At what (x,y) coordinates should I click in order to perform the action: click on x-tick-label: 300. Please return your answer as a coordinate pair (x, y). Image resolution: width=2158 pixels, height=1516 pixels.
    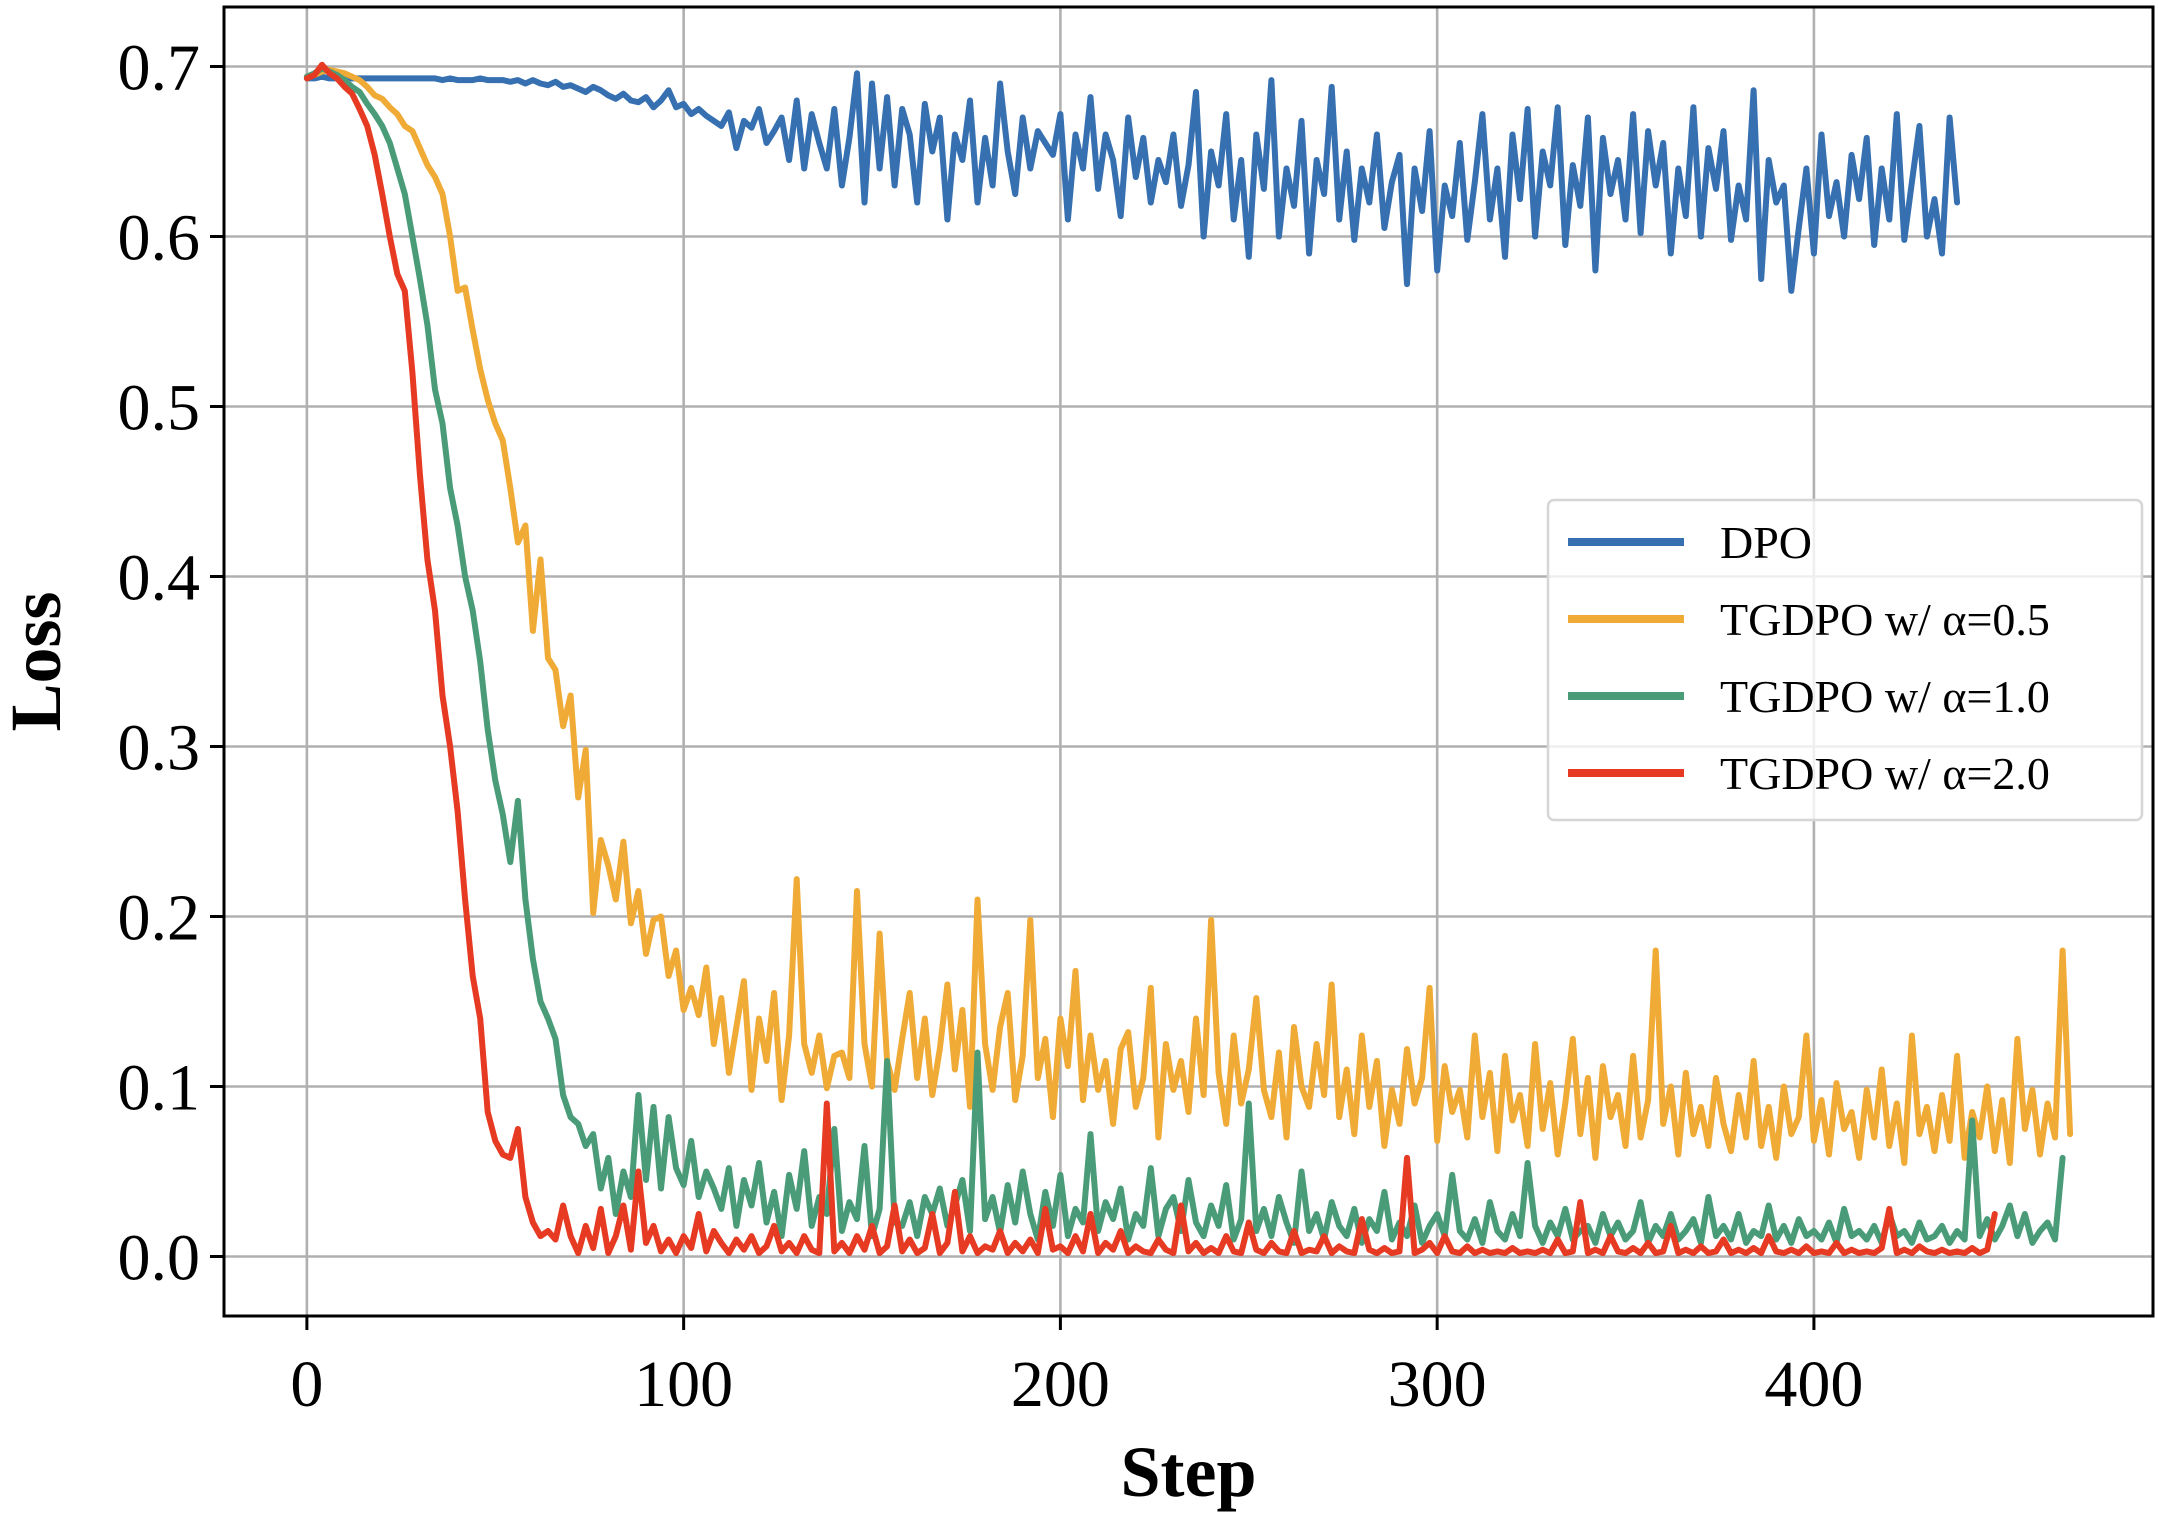
    Looking at the image, I should click on (1437, 1384).